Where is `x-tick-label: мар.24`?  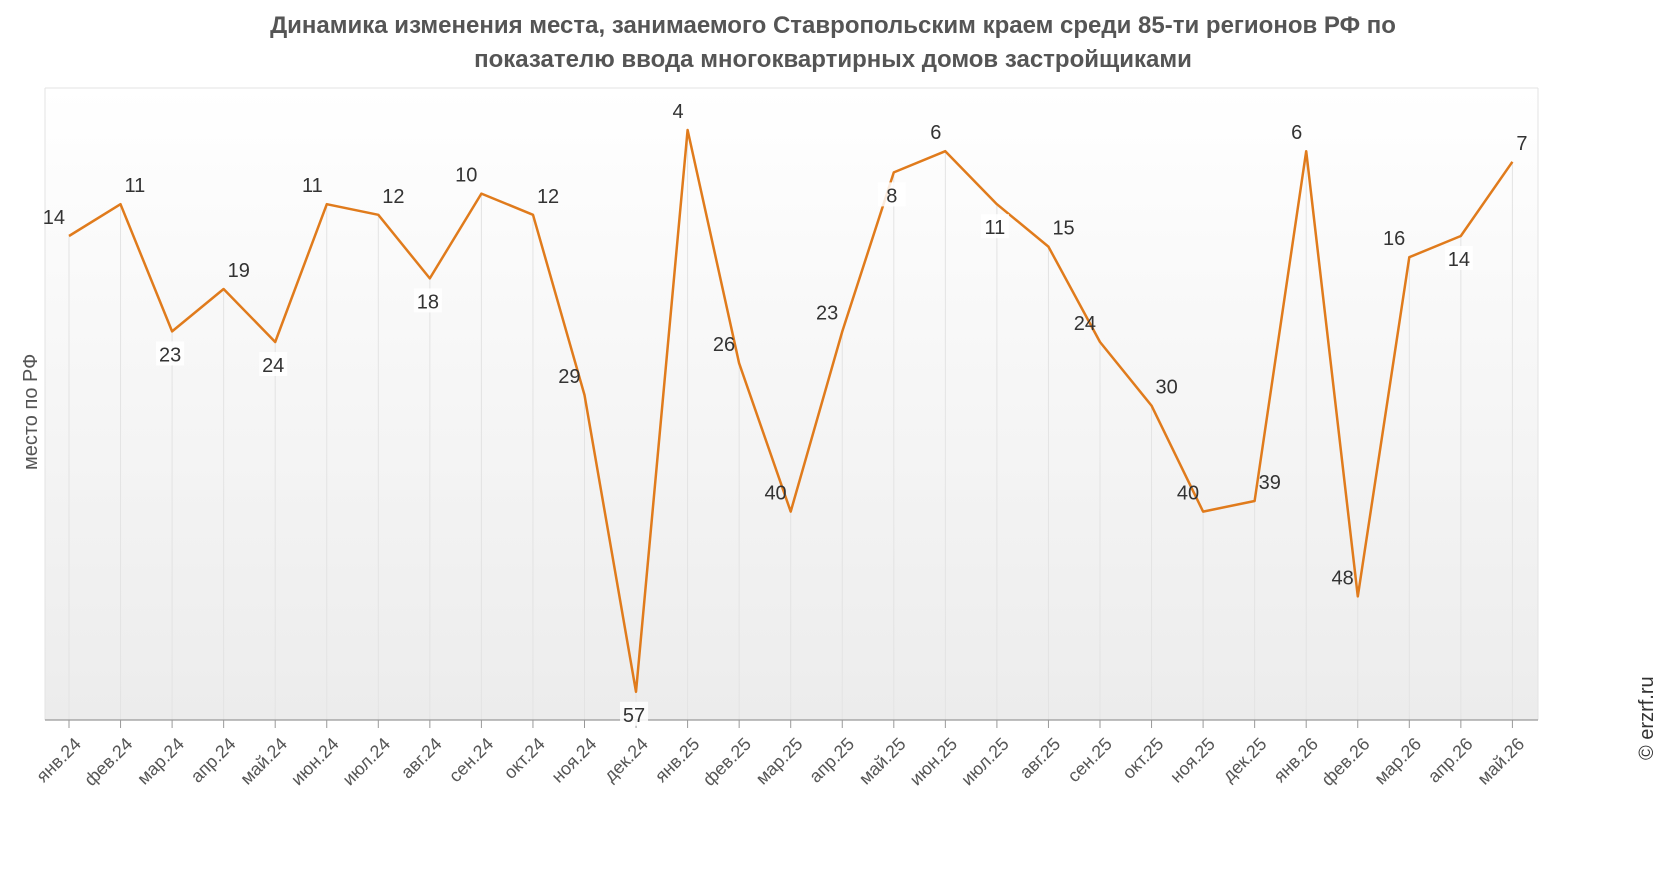
x-tick-label: мар.24 is located at coordinates (160, 761).